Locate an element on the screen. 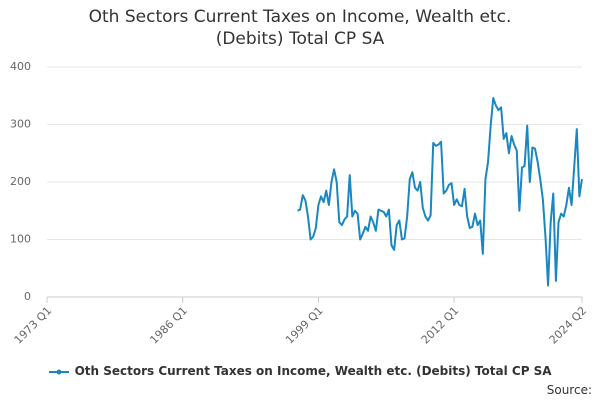  source: Source: is located at coordinates (569, 390).